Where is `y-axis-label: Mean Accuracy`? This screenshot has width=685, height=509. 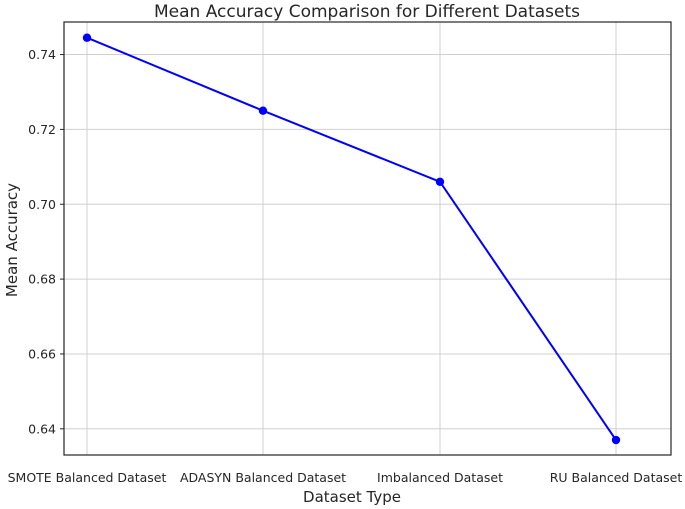 y-axis-label: Mean Accuracy is located at coordinates (12, 240).